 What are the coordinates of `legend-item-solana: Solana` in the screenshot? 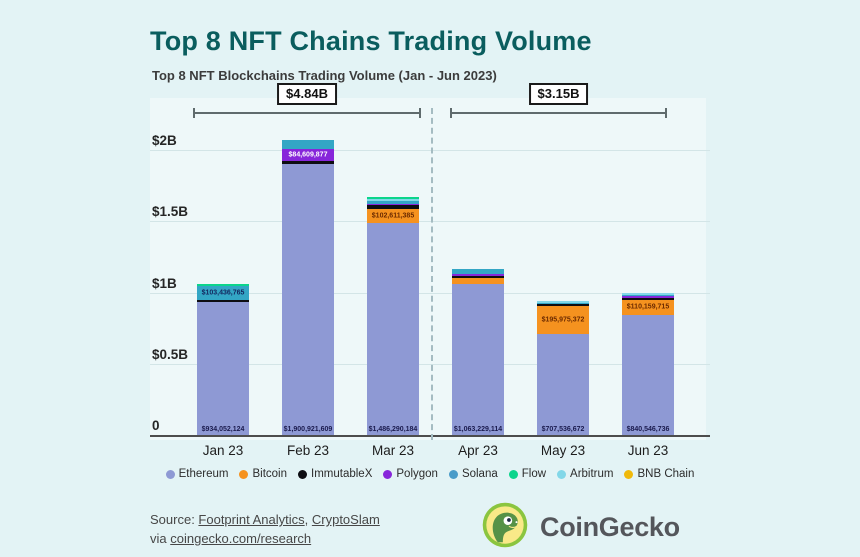 It's located at (473, 474).